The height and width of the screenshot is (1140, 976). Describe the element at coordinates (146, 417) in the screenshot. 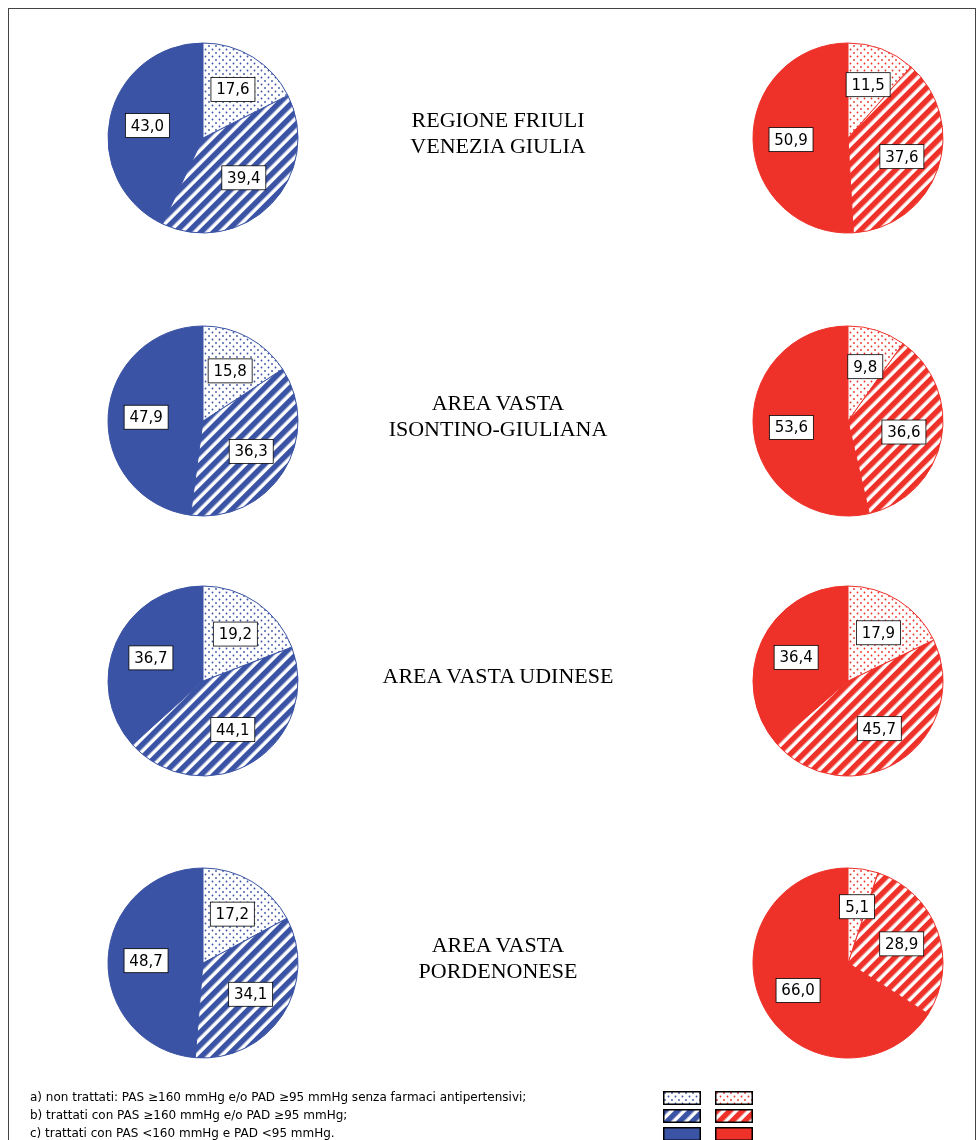

I see `data-label: 47,9` at that location.